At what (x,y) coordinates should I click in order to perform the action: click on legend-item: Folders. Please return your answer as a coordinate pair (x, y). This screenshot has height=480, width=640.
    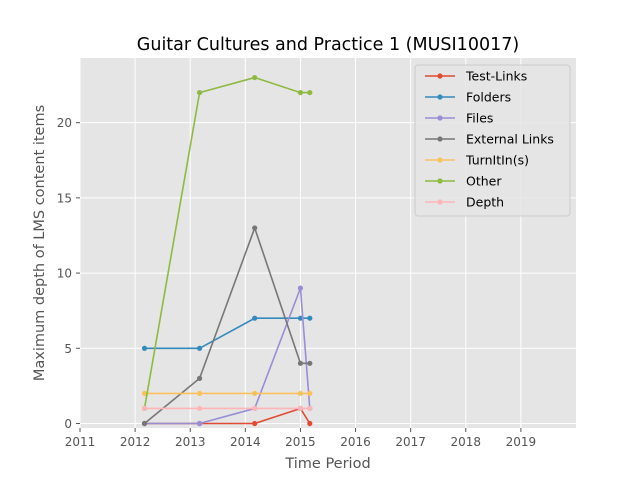
    Looking at the image, I should click on (468, 97).